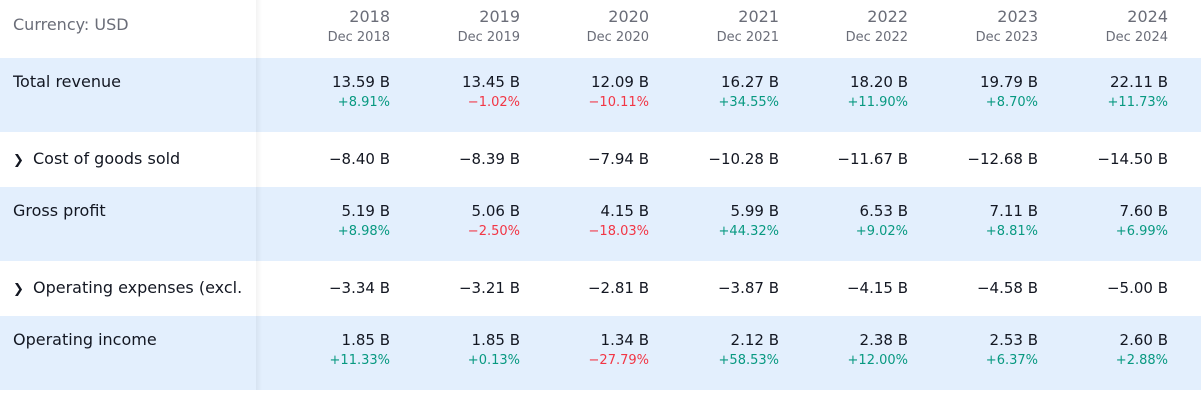  I want to click on value-cell: 19.79 B +8.70%, so click(978, 84).